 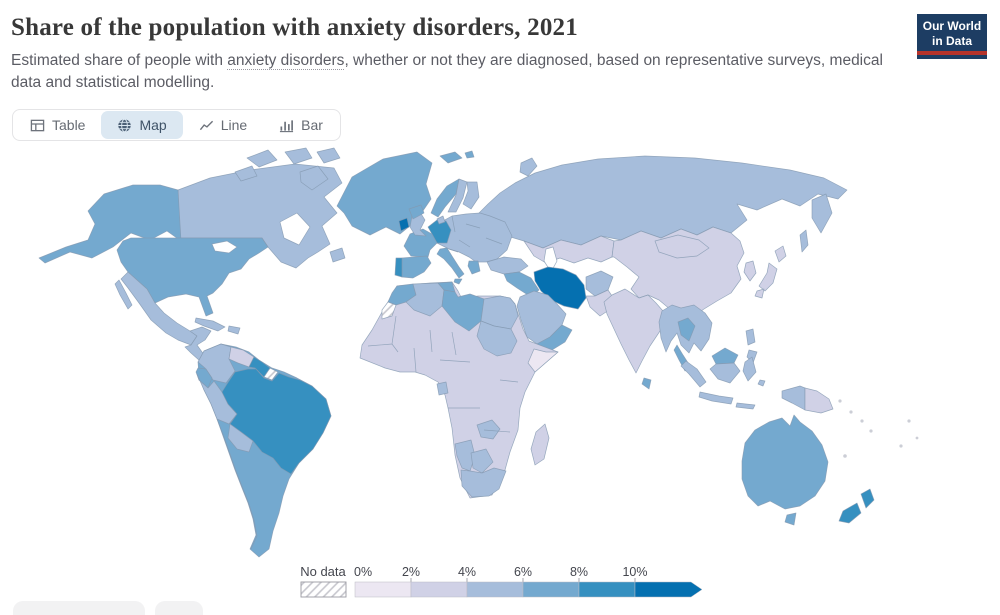 What do you see at coordinates (750, 271) in the screenshot?
I see `country-south-korea` at bounding box center [750, 271].